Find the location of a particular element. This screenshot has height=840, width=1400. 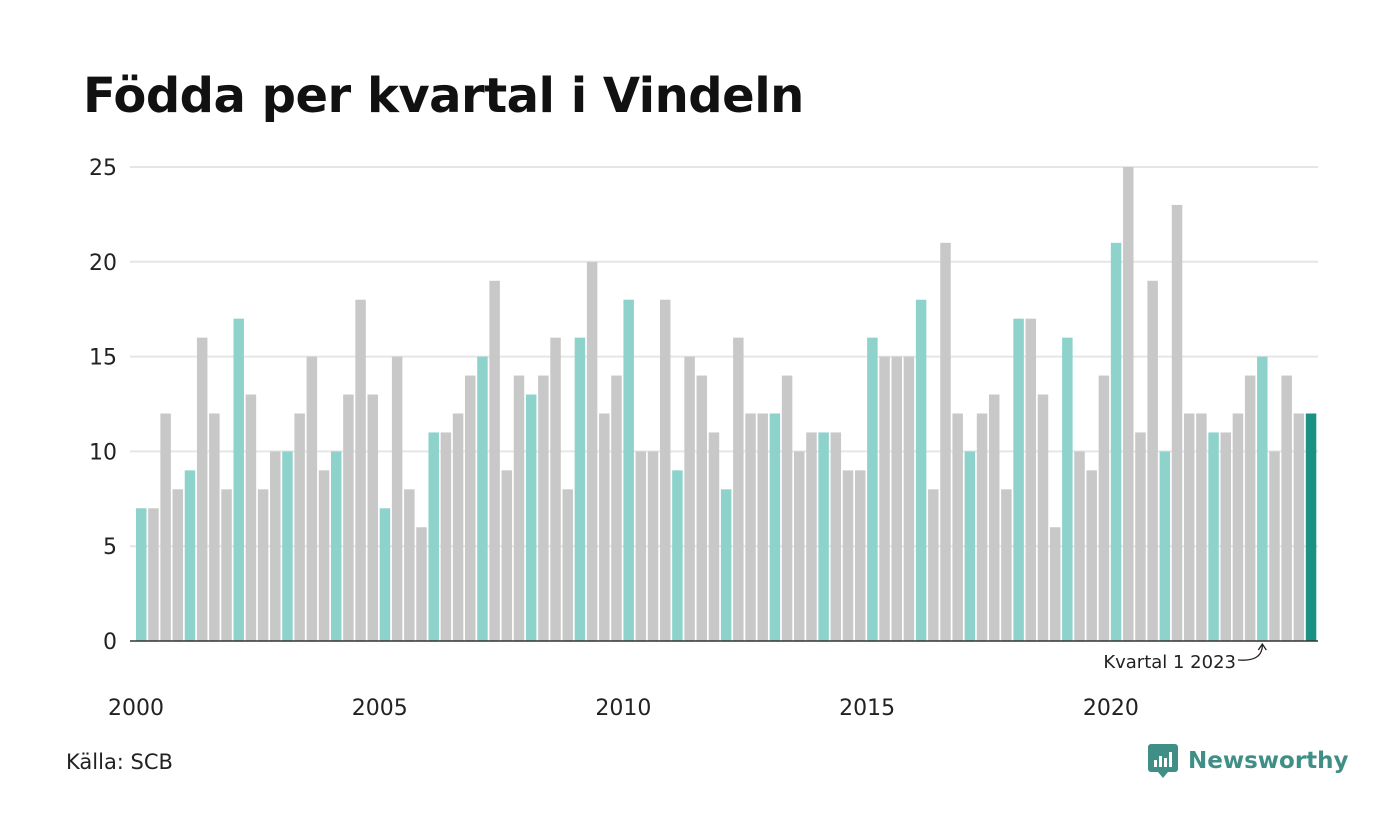

x-axis-ticks: 2000 2005 2010 2015 2020 is located at coordinates (623, 708).